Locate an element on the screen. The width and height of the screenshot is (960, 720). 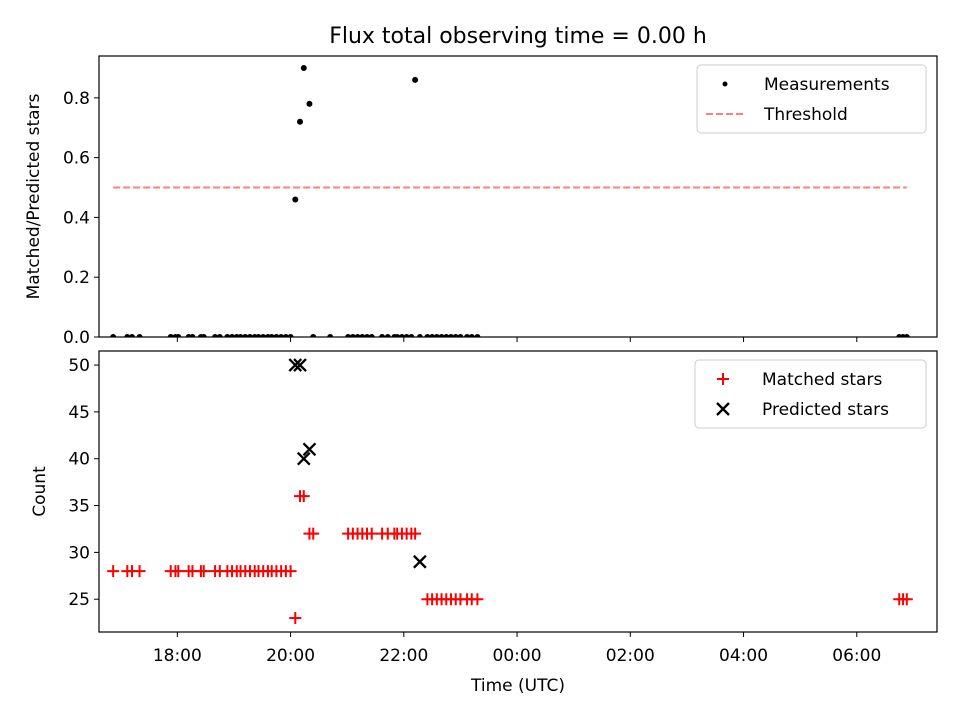
y-axis-label: Matched/Predicted stars is located at coordinates (34, 196).